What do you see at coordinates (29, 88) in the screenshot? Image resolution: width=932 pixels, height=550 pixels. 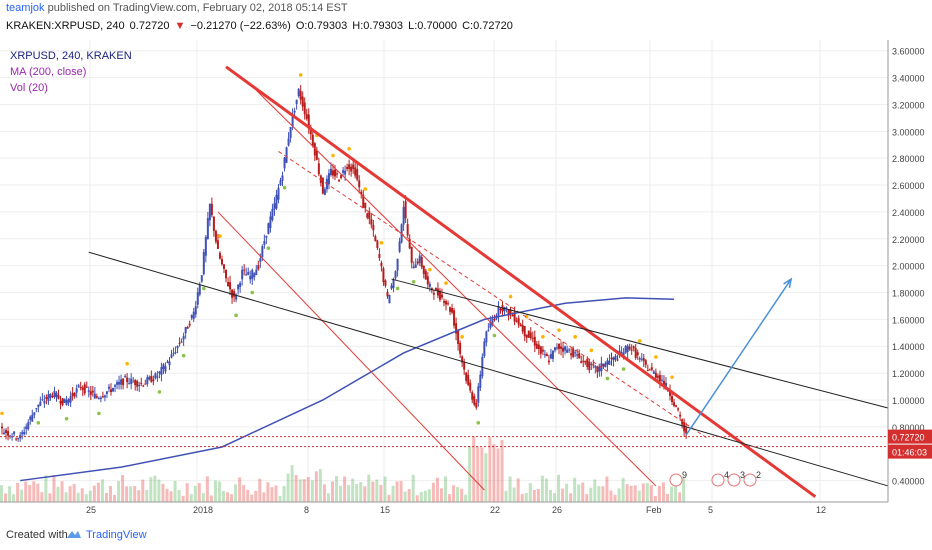 I see `legend-vol: Vol (20)` at bounding box center [29, 88].